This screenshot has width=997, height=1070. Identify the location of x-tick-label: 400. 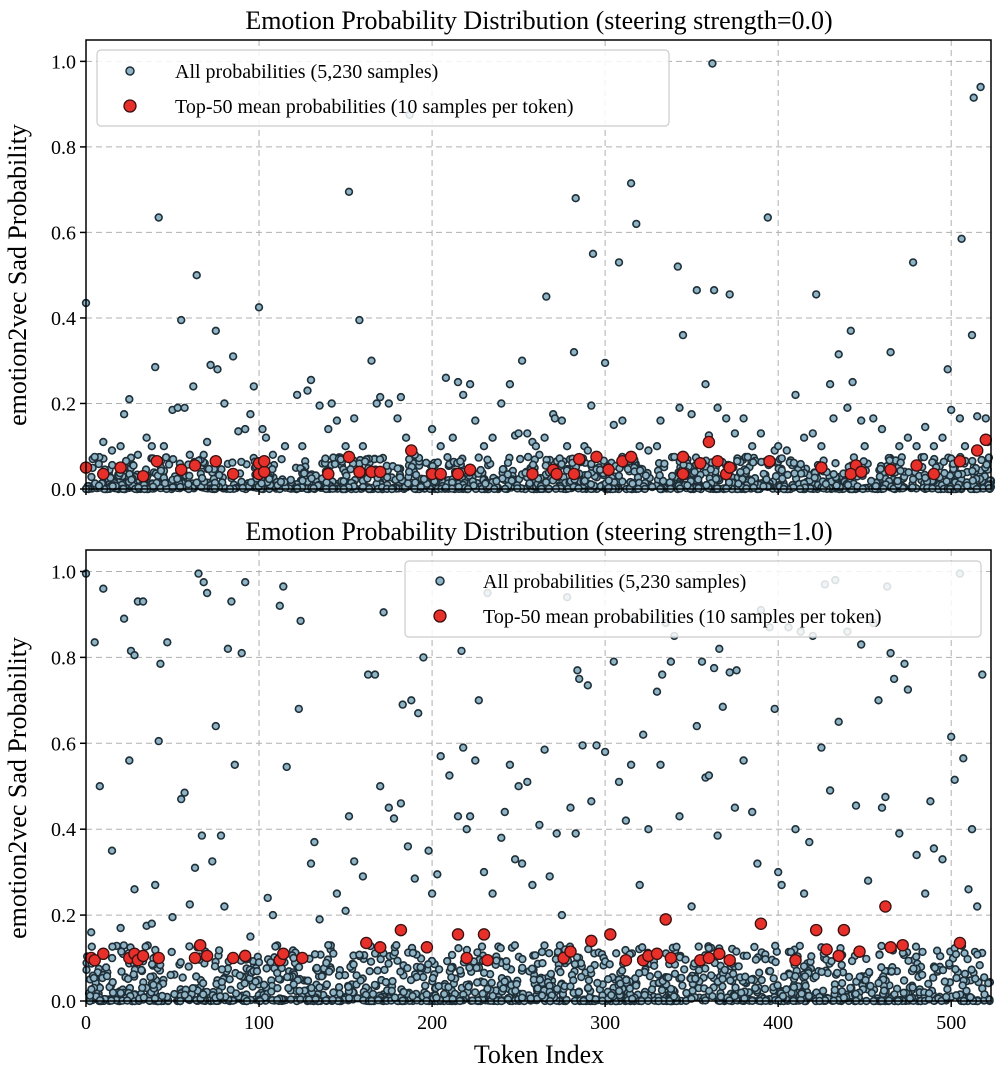
(778, 1023).